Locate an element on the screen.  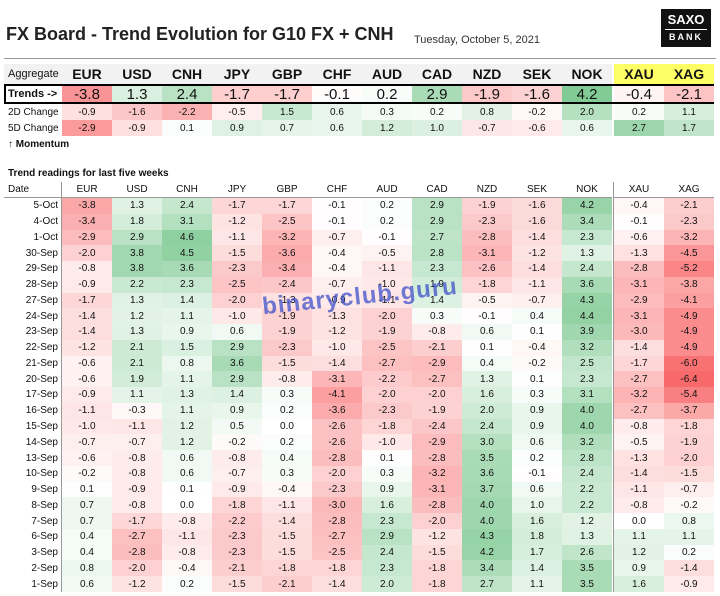
value-cell: -2.1 is located at coordinates (689, 94).